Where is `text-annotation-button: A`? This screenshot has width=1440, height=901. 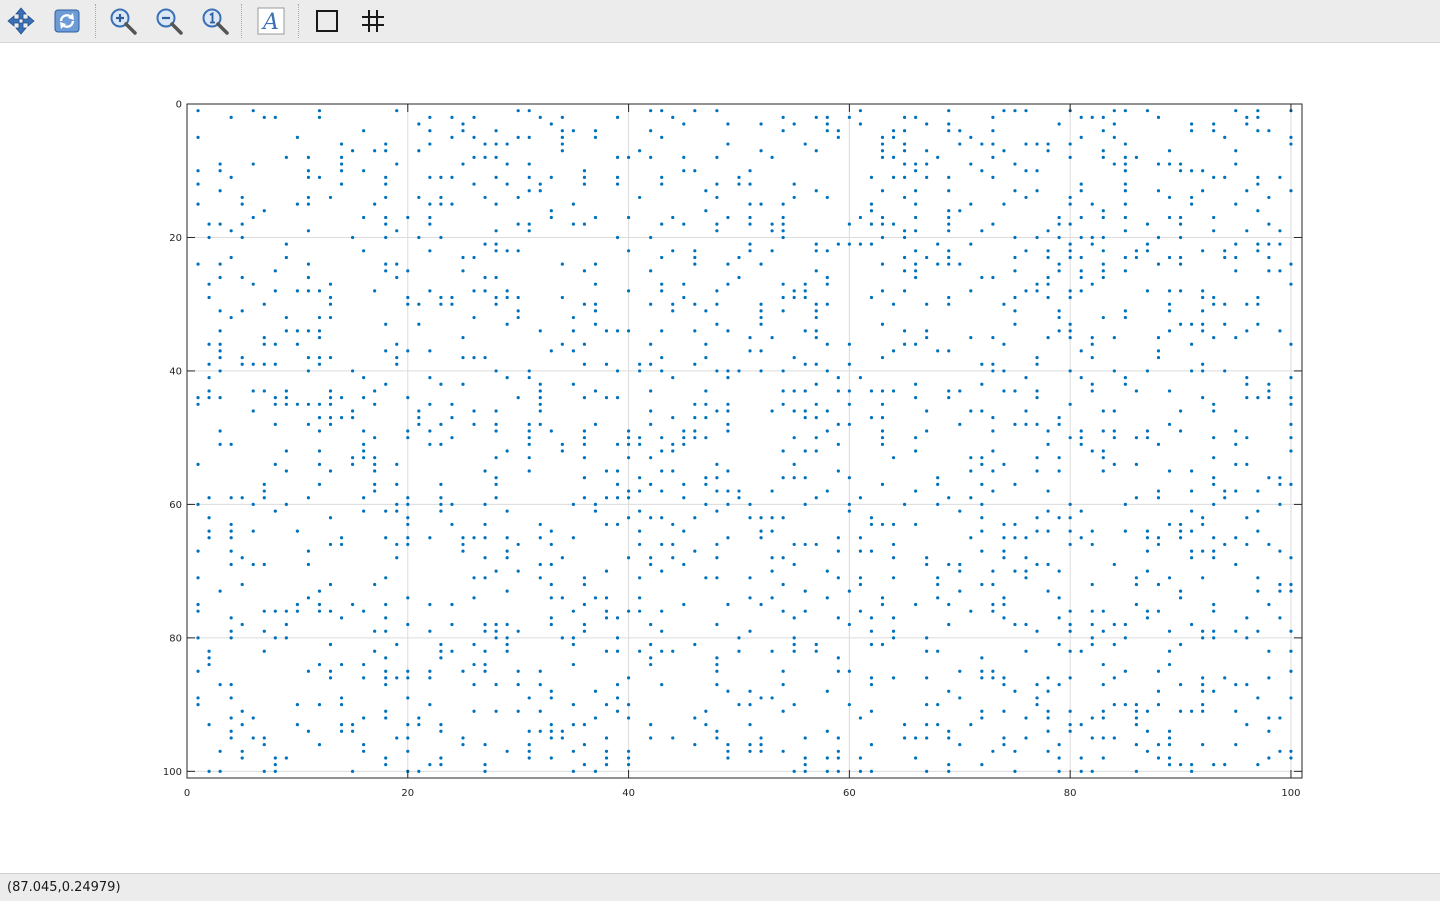 text-annotation-button: A is located at coordinates (271, 21).